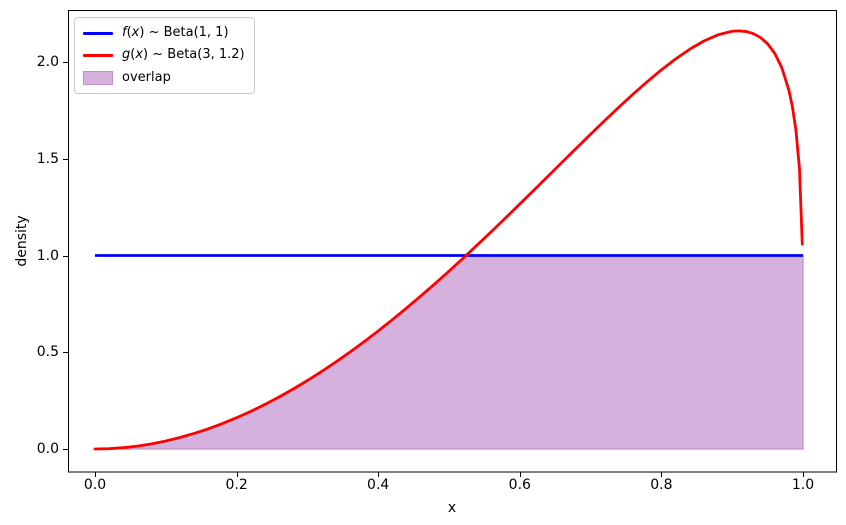 This screenshot has height=525, width=846. What do you see at coordinates (194, 55) in the screenshot?
I see `legend-label-segment: ) ~ Beta(3, 1.2)` at bounding box center [194, 55].